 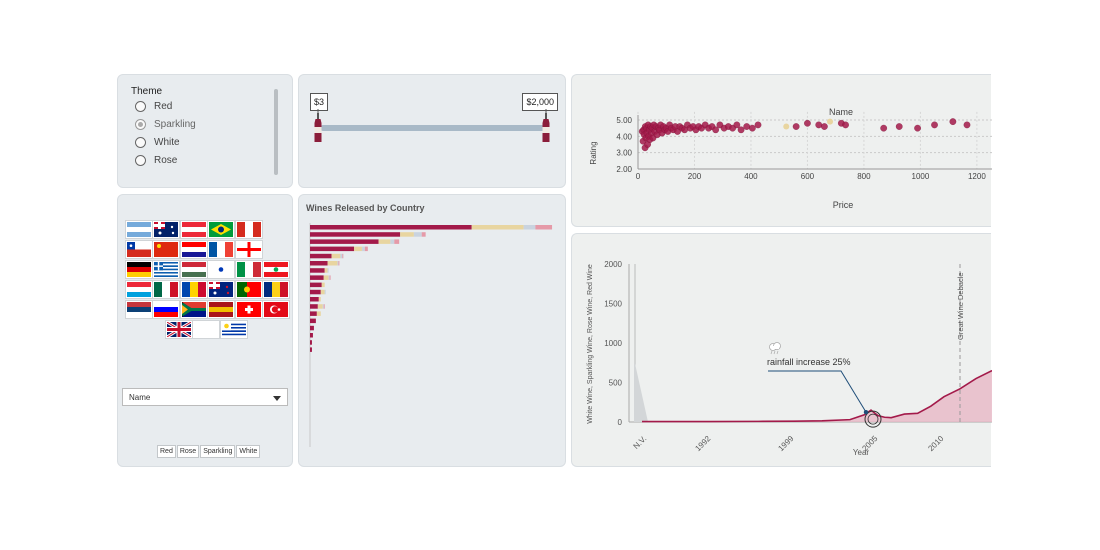 What do you see at coordinates (193, 249) in the screenshot?
I see `flag-croatia-icon` at bounding box center [193, 249].